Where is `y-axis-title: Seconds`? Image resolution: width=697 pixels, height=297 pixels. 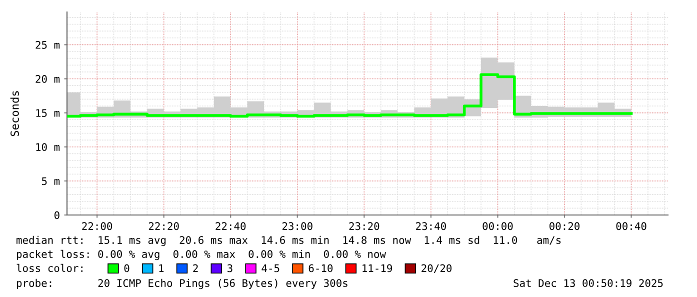 y-axis-title: Seconds is located at coordinates (14, 113).